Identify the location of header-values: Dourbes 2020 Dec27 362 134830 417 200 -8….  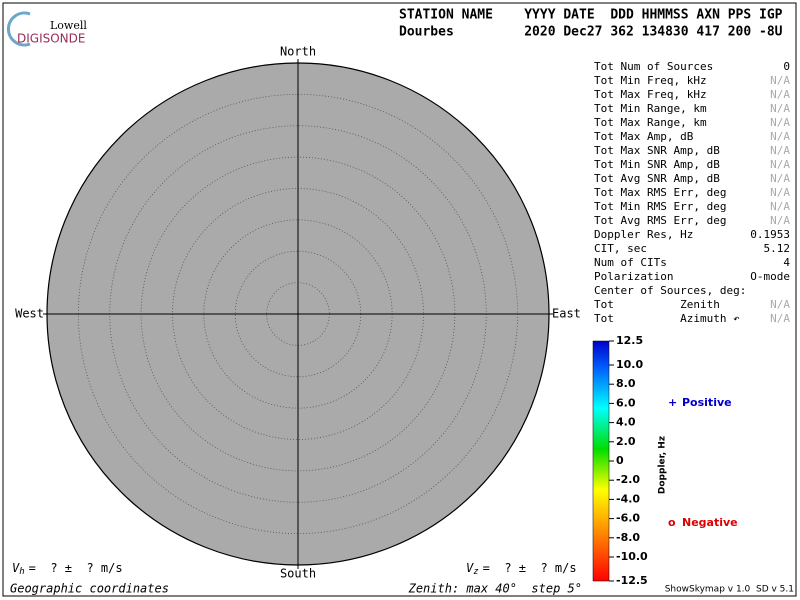
(591, 32).